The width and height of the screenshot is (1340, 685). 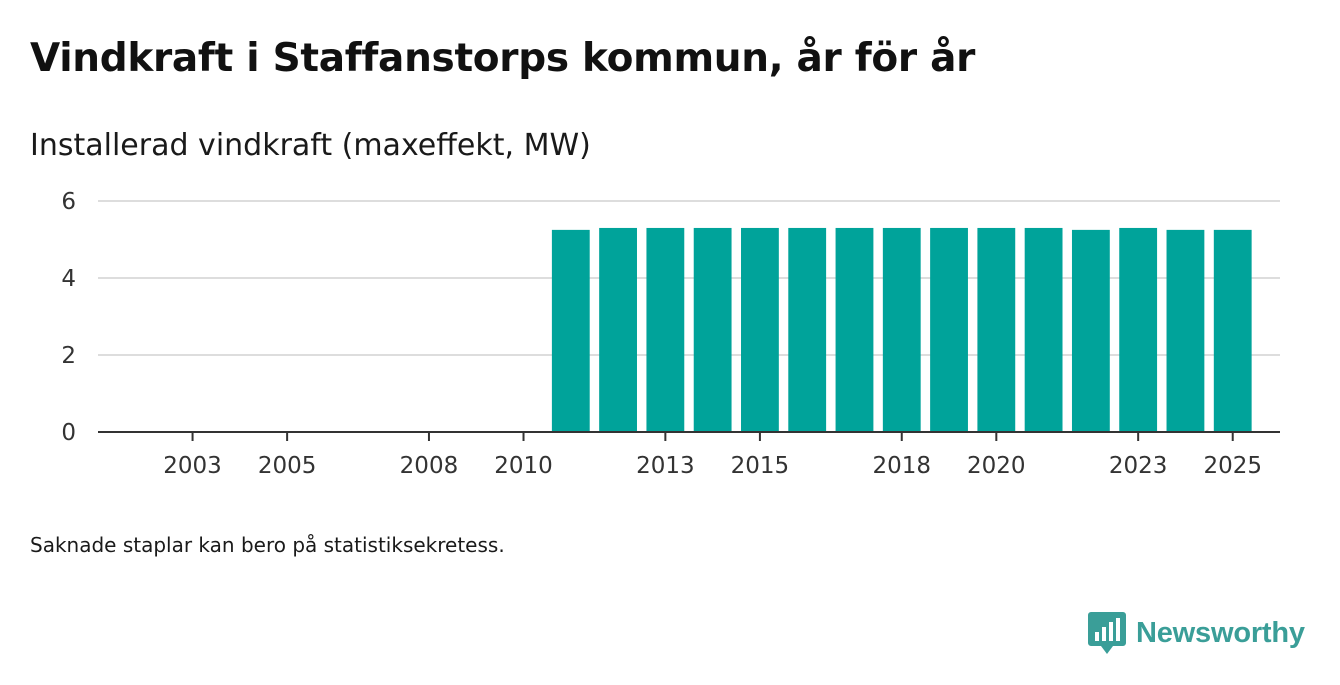 I want to click on bar-2019, so click(x=949, y=329).